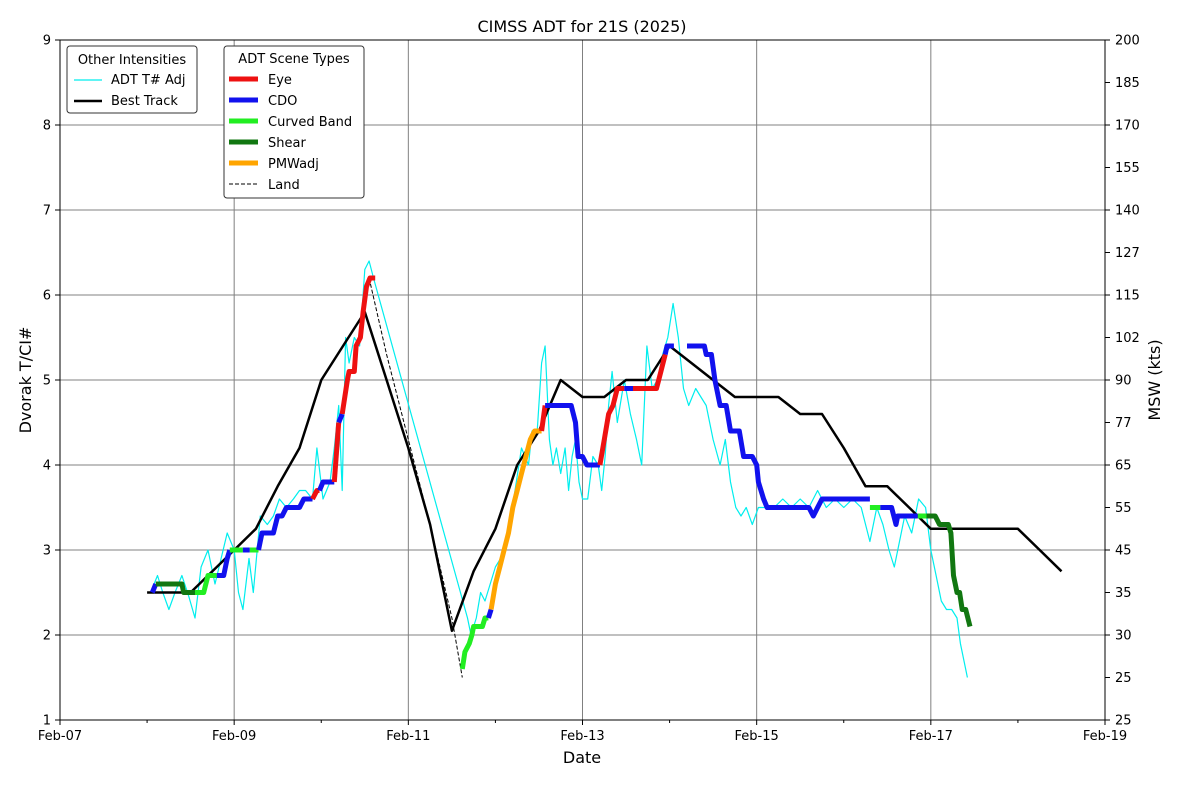 This screenshot has width=1200, height=800. Describe the element at coordinates (282, 101) in the screenshot. I see `legend-label-cdo: CDO` at that location.